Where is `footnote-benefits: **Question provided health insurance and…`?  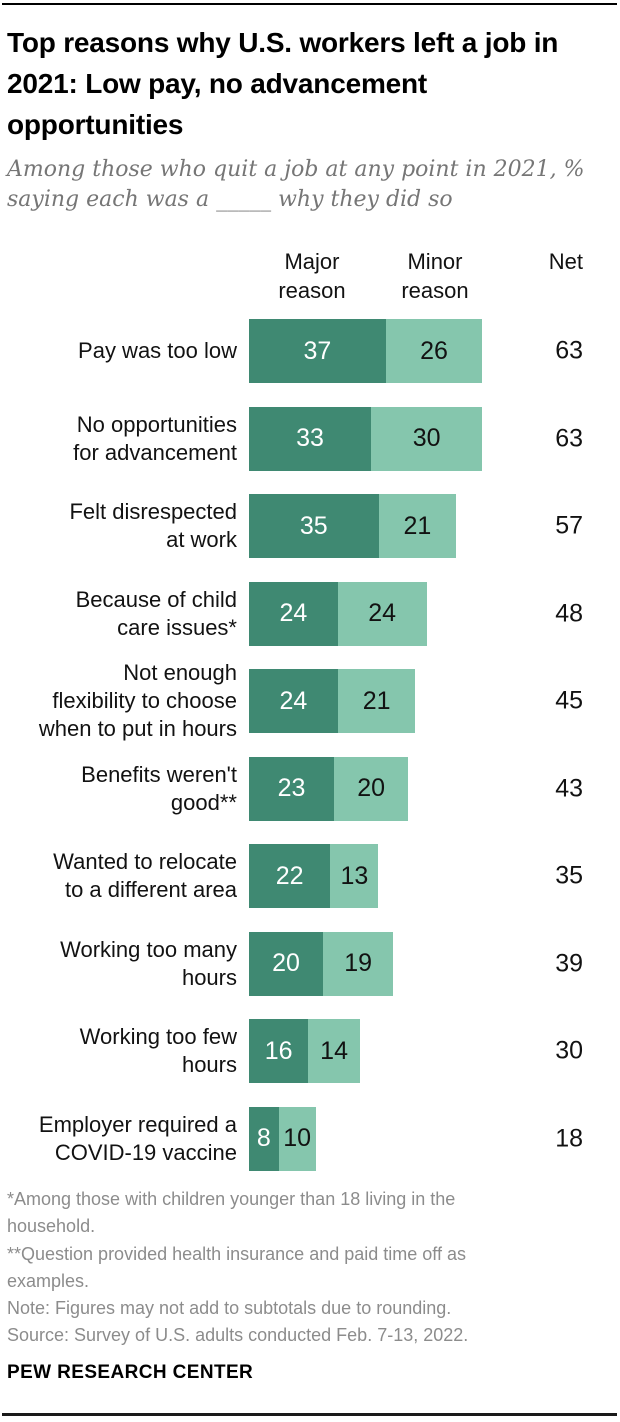 footnote-benefits: **Question provided health insurance and… is located at coordinates (236, 1267).